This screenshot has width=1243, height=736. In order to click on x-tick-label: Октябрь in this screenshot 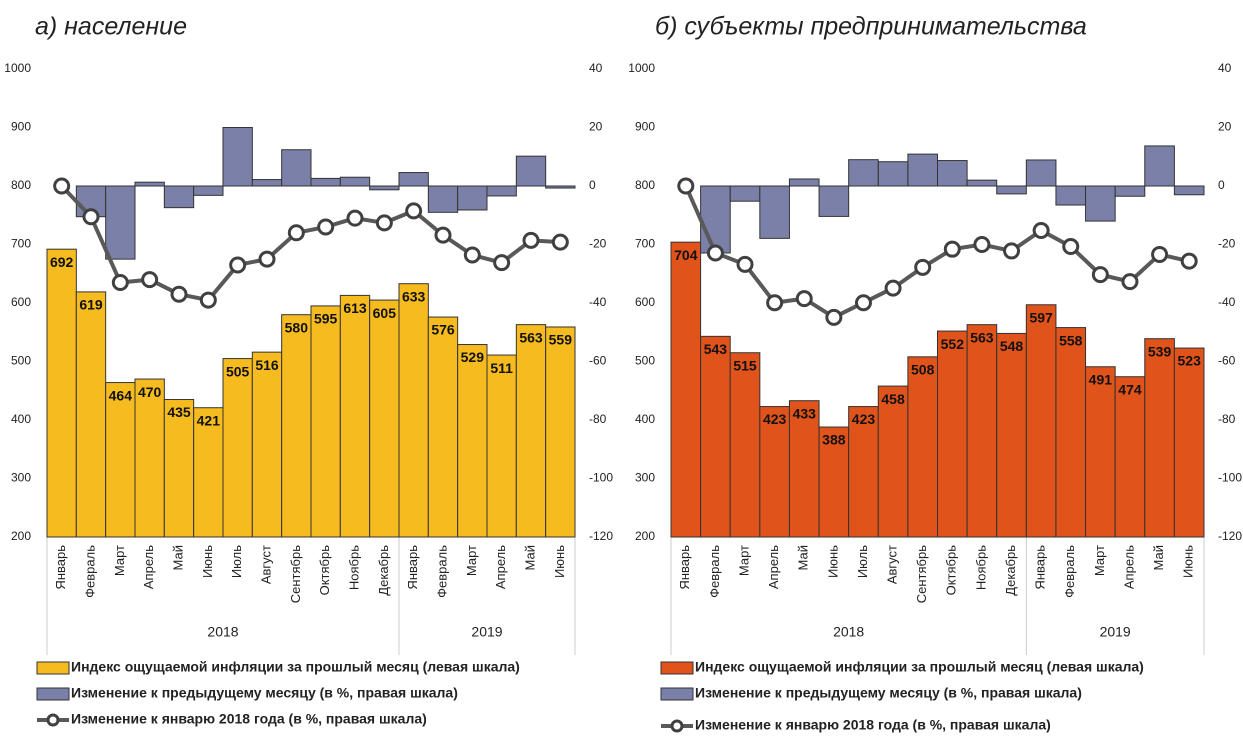, I will do `click(324, 570)`.